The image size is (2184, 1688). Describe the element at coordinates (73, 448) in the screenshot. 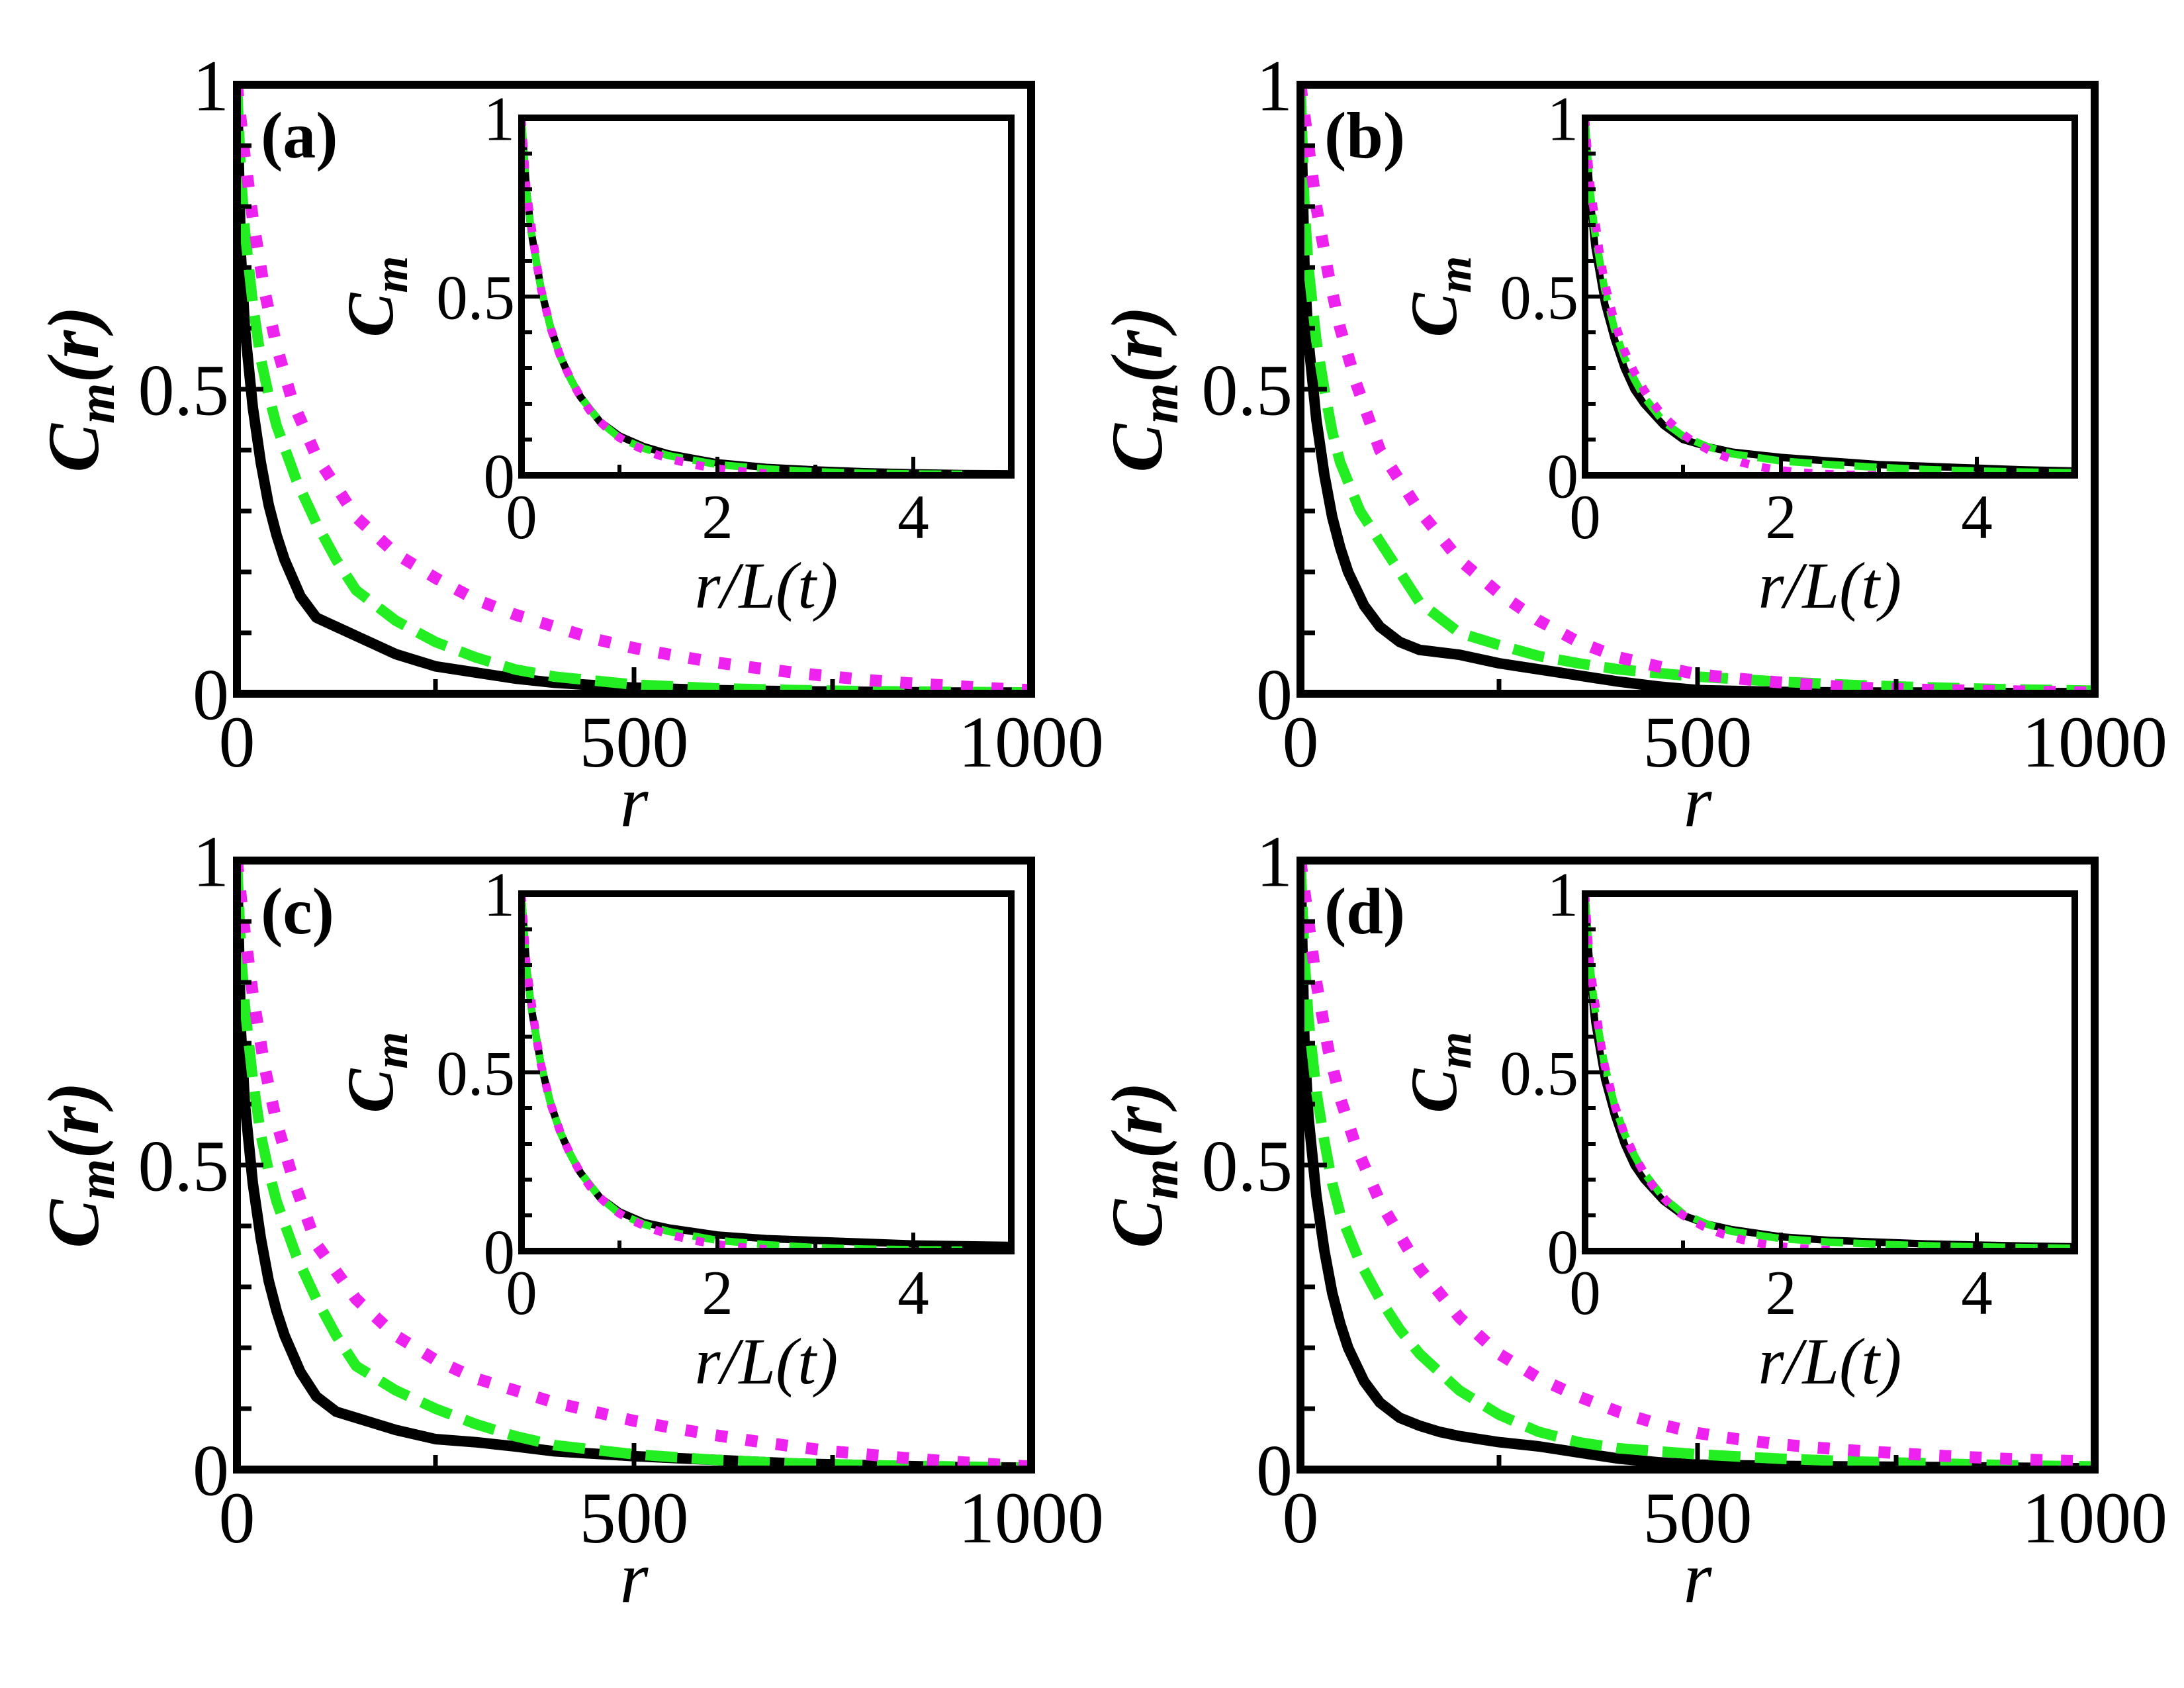

I see `main-y-axis-label-base: C` at that location.